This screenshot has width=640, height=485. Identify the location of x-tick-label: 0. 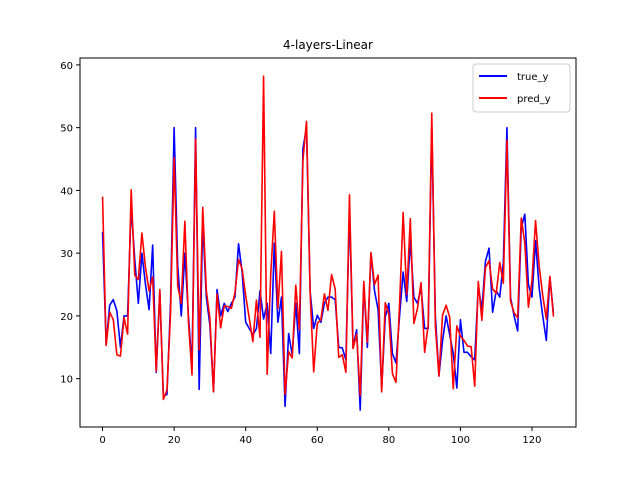
(102, 440).